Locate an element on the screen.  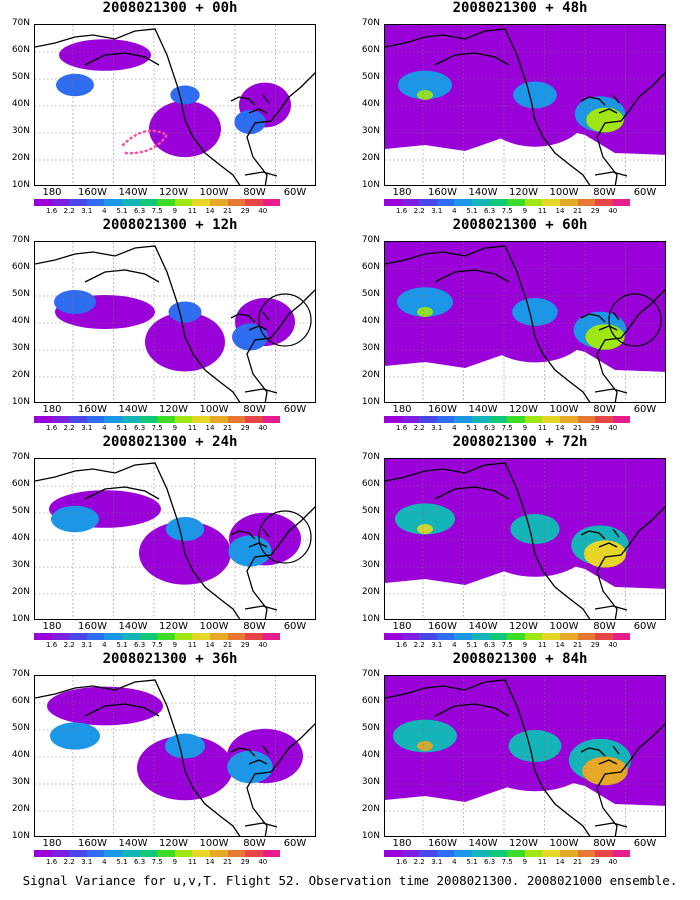
target-region-circle is located at coordinates (635, 320).